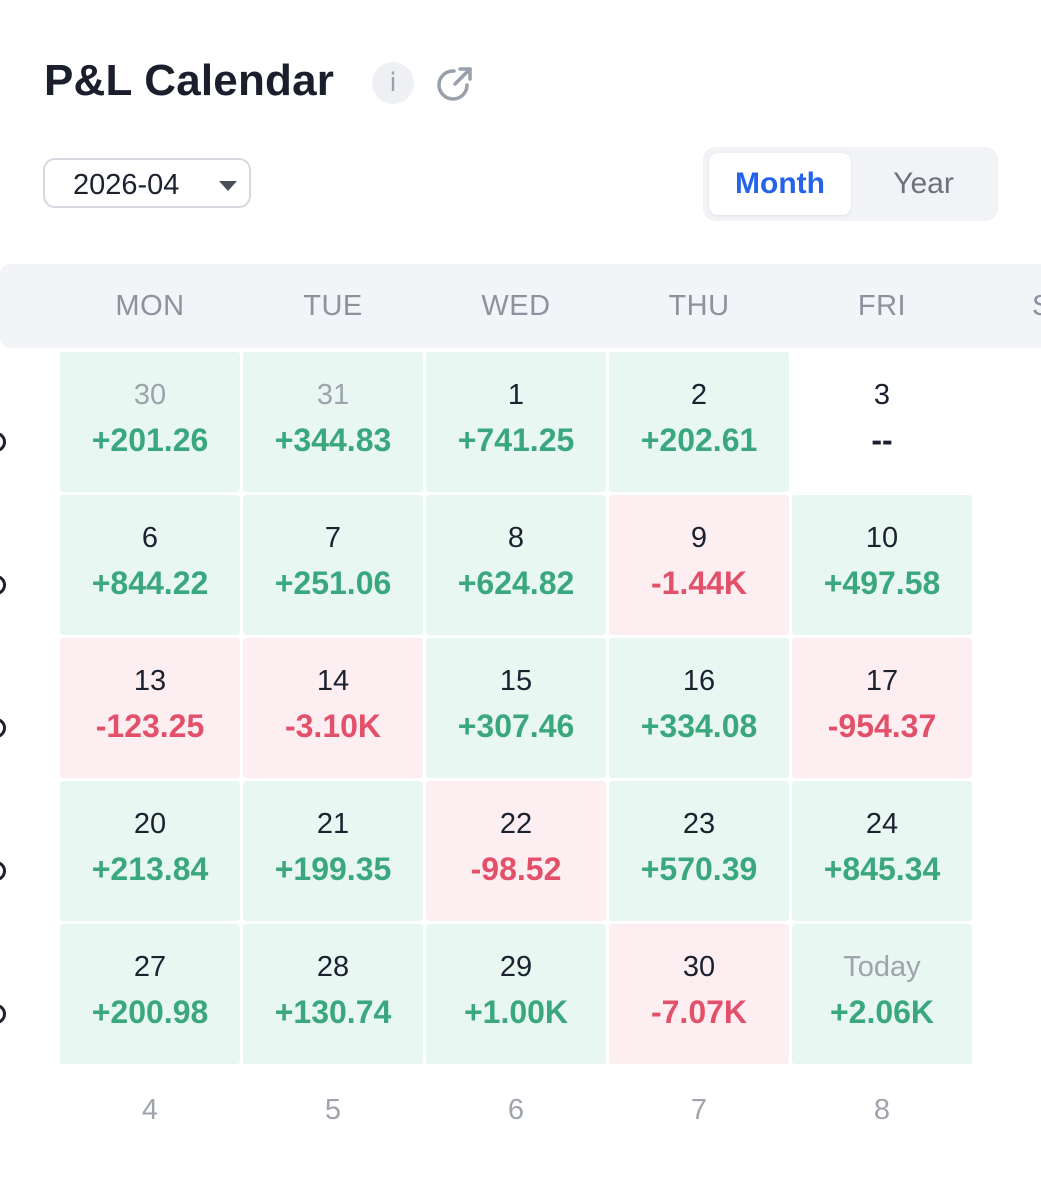  Describe the element at coordinates (333, 824) in the screenshot. I see `day-number: 21` at that location.